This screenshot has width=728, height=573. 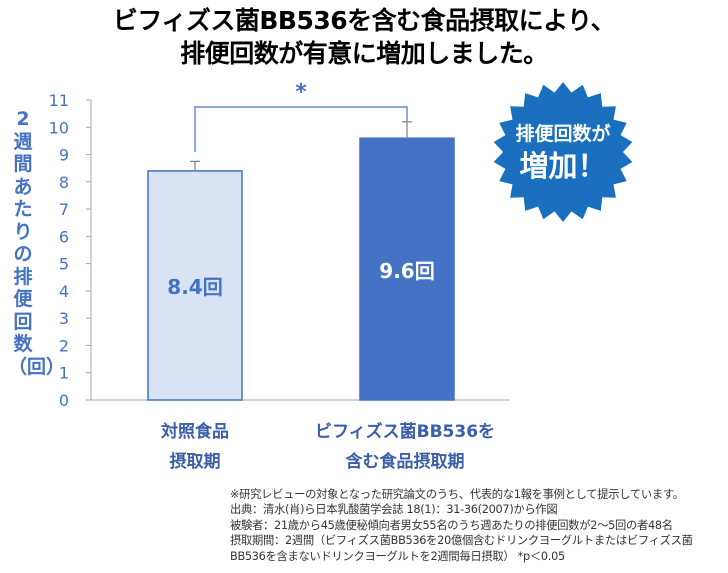 What do you see at coordinates (194, 287) in the screenshot?
I see `data-label: 8.4回` at bounding box center [194, 287].